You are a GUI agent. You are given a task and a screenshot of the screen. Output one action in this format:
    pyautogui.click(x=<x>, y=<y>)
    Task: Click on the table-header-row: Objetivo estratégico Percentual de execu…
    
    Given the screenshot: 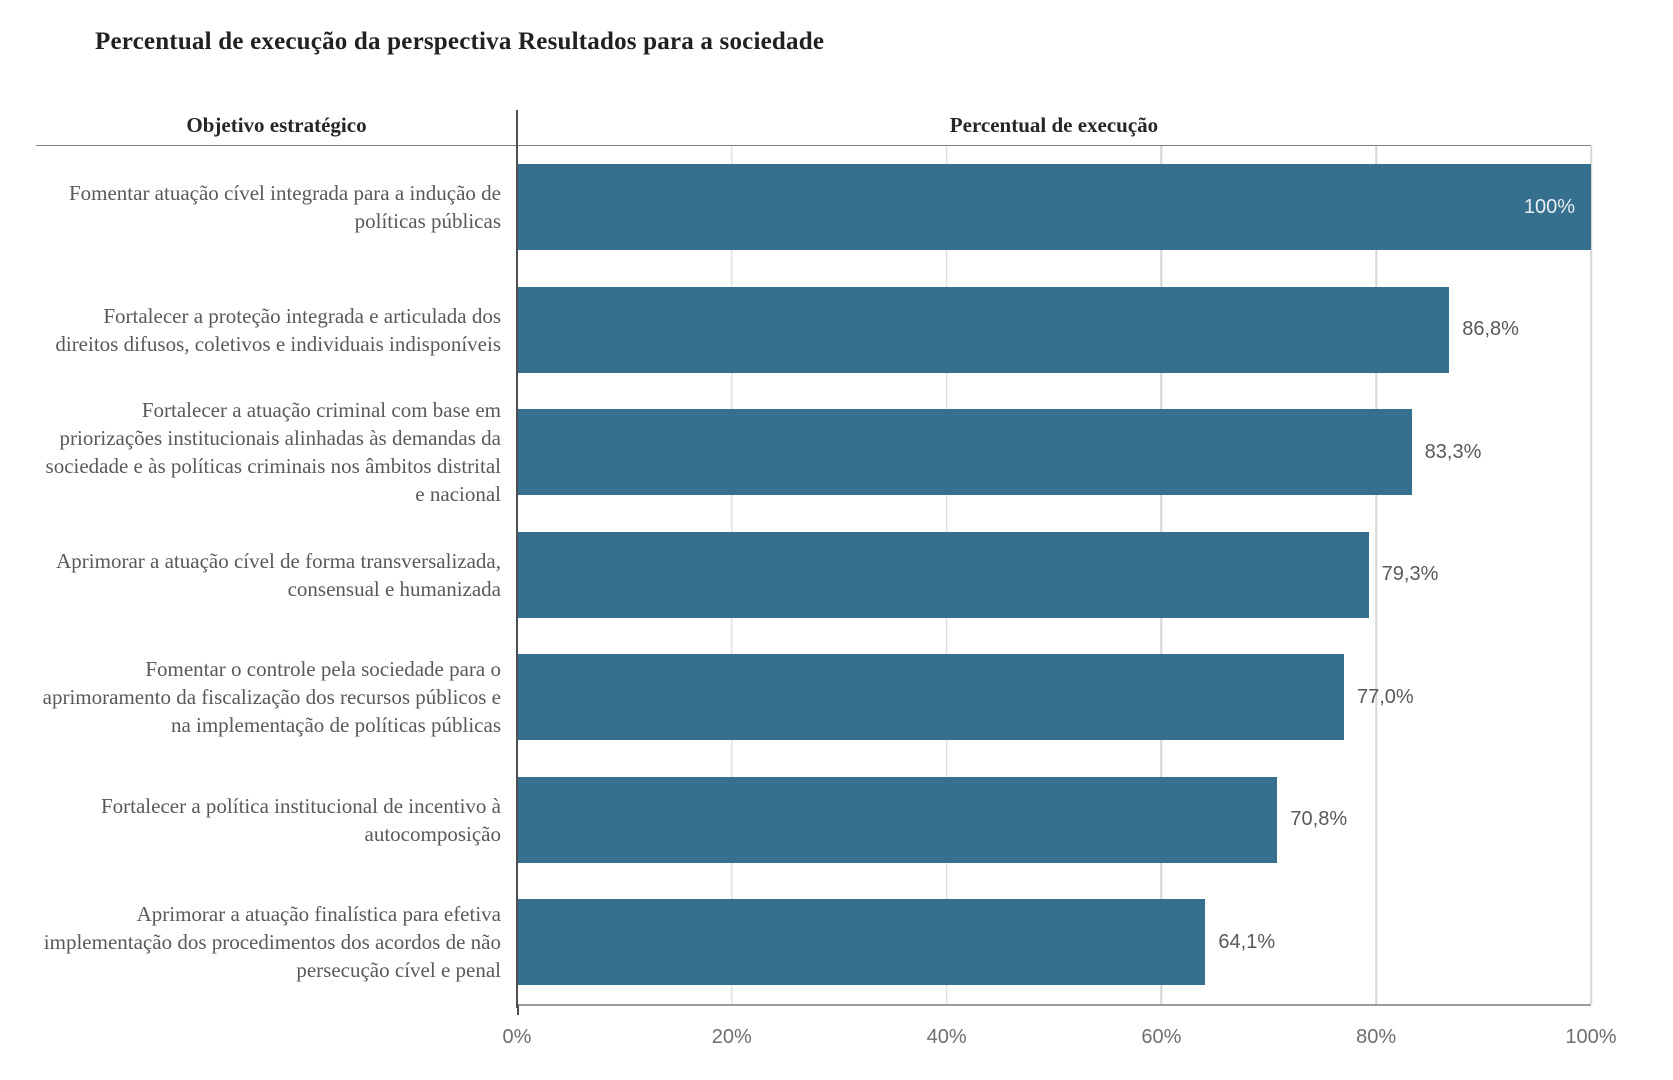 What is the action you would take?
    pyautogui.click(x=813, y=128)
    